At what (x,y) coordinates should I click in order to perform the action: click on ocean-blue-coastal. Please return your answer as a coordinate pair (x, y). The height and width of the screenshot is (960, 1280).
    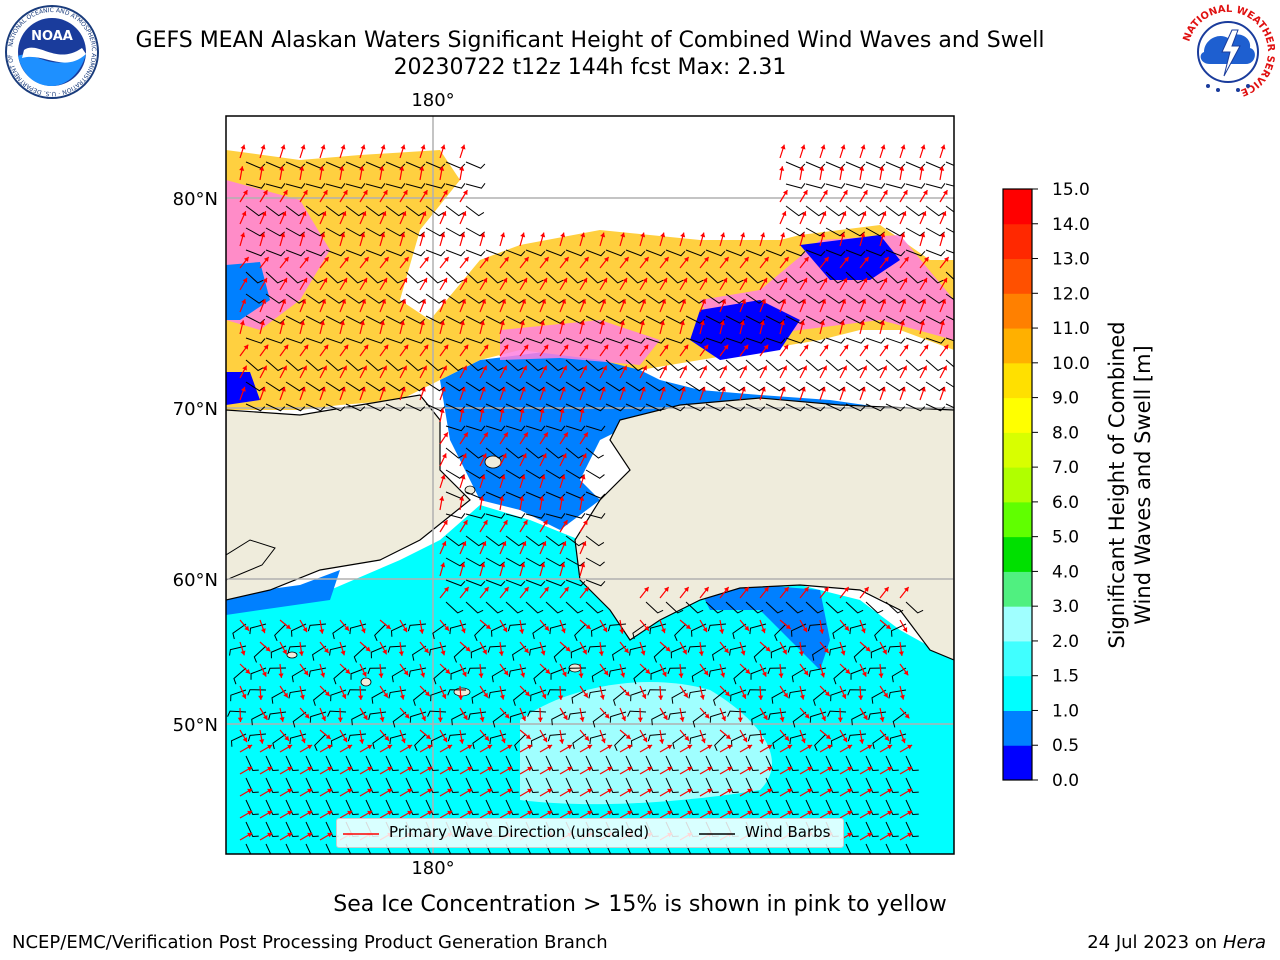
    Looking at the image, I should click on (697, 440).